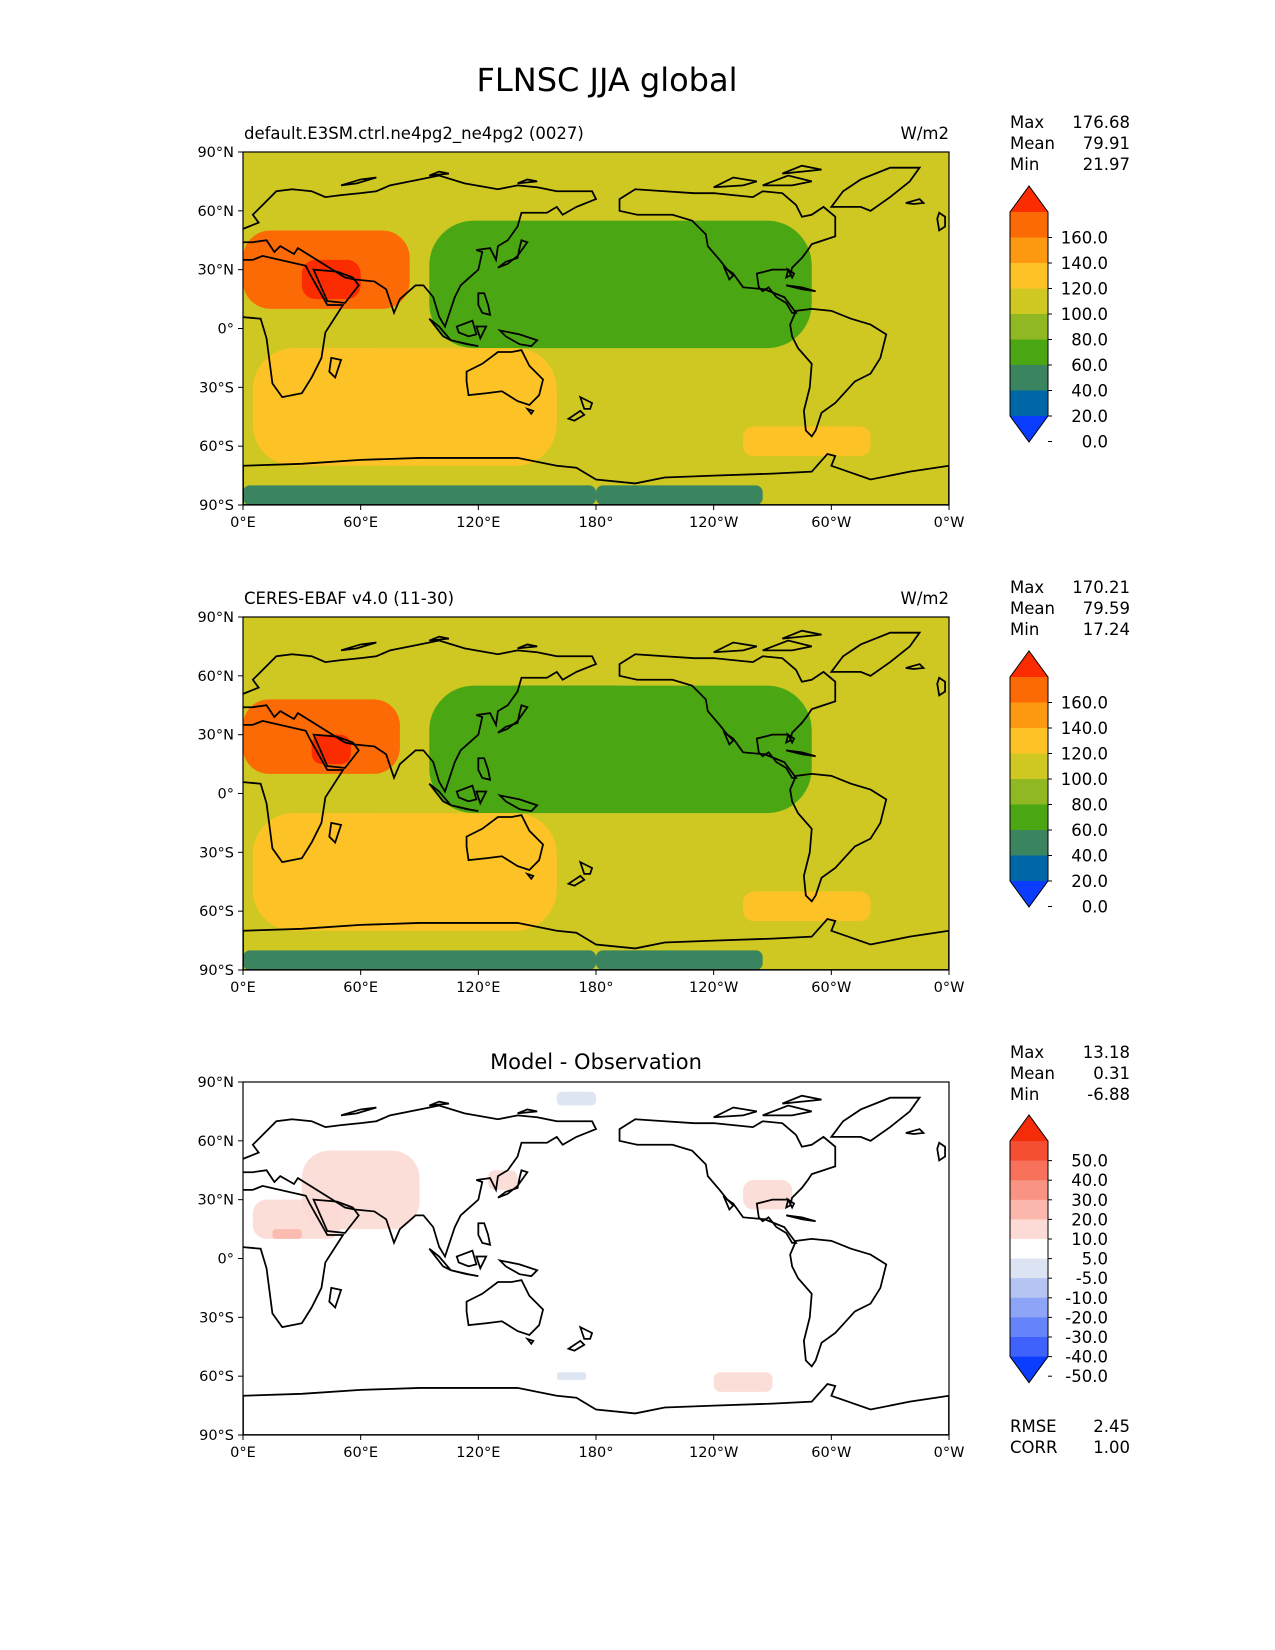 This screenshot has height=1650, width=1275. What do you see at coordinates (1101, 122) in the screenshot?
I see `stat-value-max: 176.68` at bounding box center [1101, 122].